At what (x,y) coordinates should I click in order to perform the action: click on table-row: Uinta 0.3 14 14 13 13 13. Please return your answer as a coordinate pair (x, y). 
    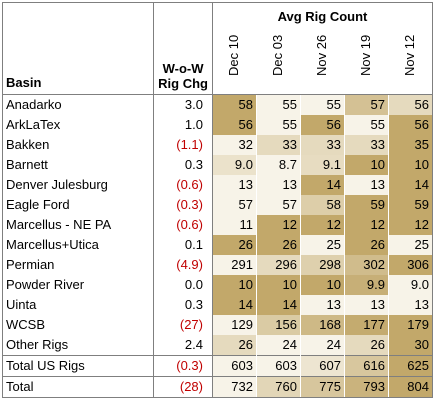
    Looking at the image, I should click on (217, 305).